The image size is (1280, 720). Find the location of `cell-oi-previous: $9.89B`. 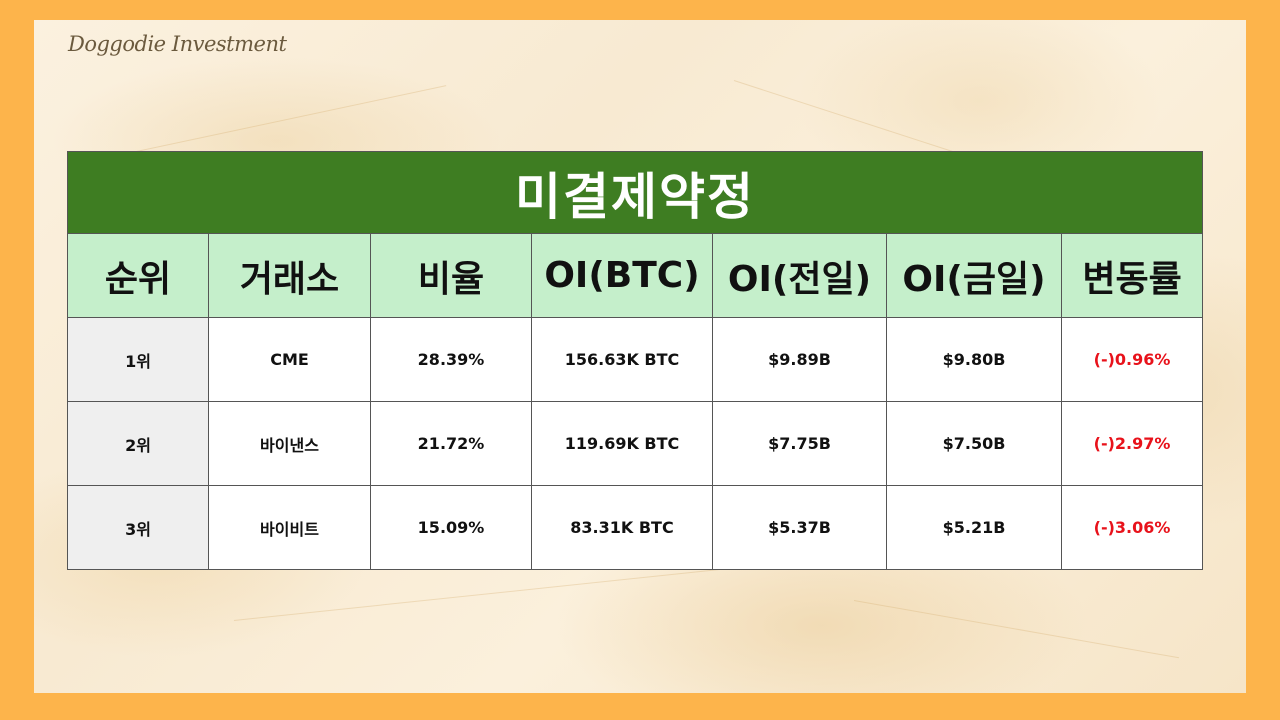

cell-oi-previous: $9.89B is located at coordinates (799, 359).